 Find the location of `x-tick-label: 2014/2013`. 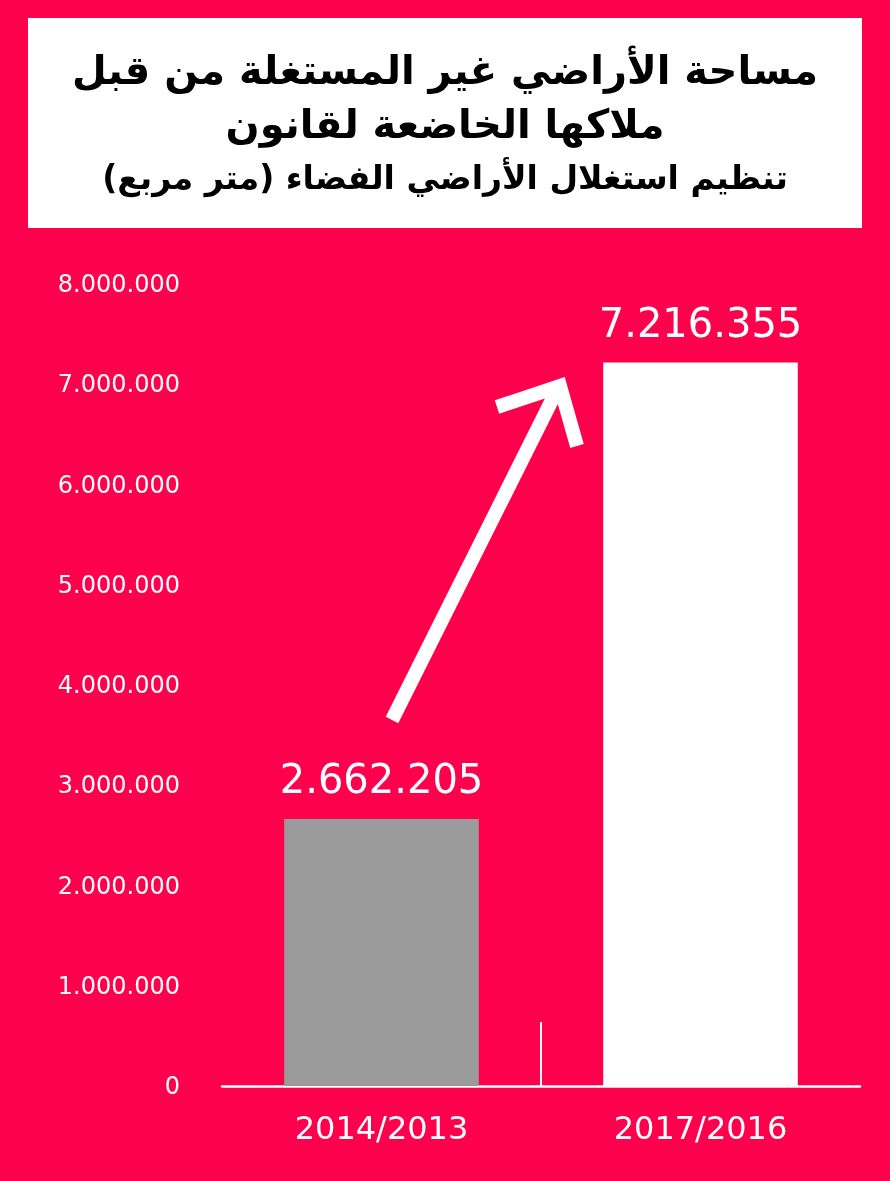

x-tick-label: 2014/2013 is located at coordinates (381, 1128).